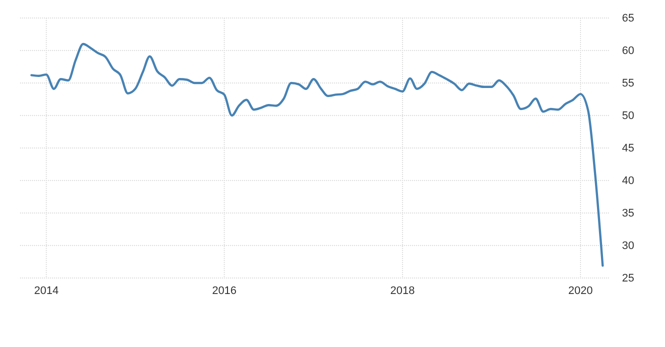 The height and width of the screenshot is (347, 665). I want to click on x-tick-label: 2018, so click(402, 290).